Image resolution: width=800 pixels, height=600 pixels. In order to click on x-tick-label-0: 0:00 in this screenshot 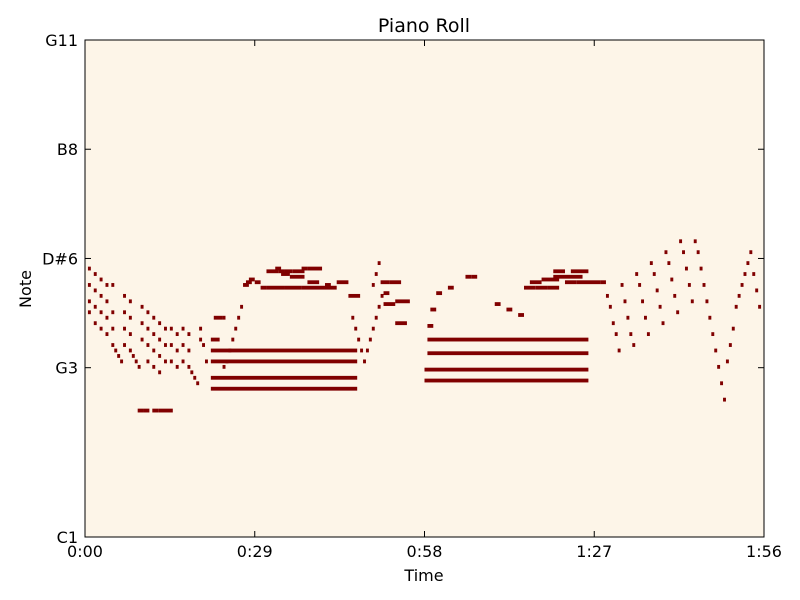, I will do `click(85, 551)`.